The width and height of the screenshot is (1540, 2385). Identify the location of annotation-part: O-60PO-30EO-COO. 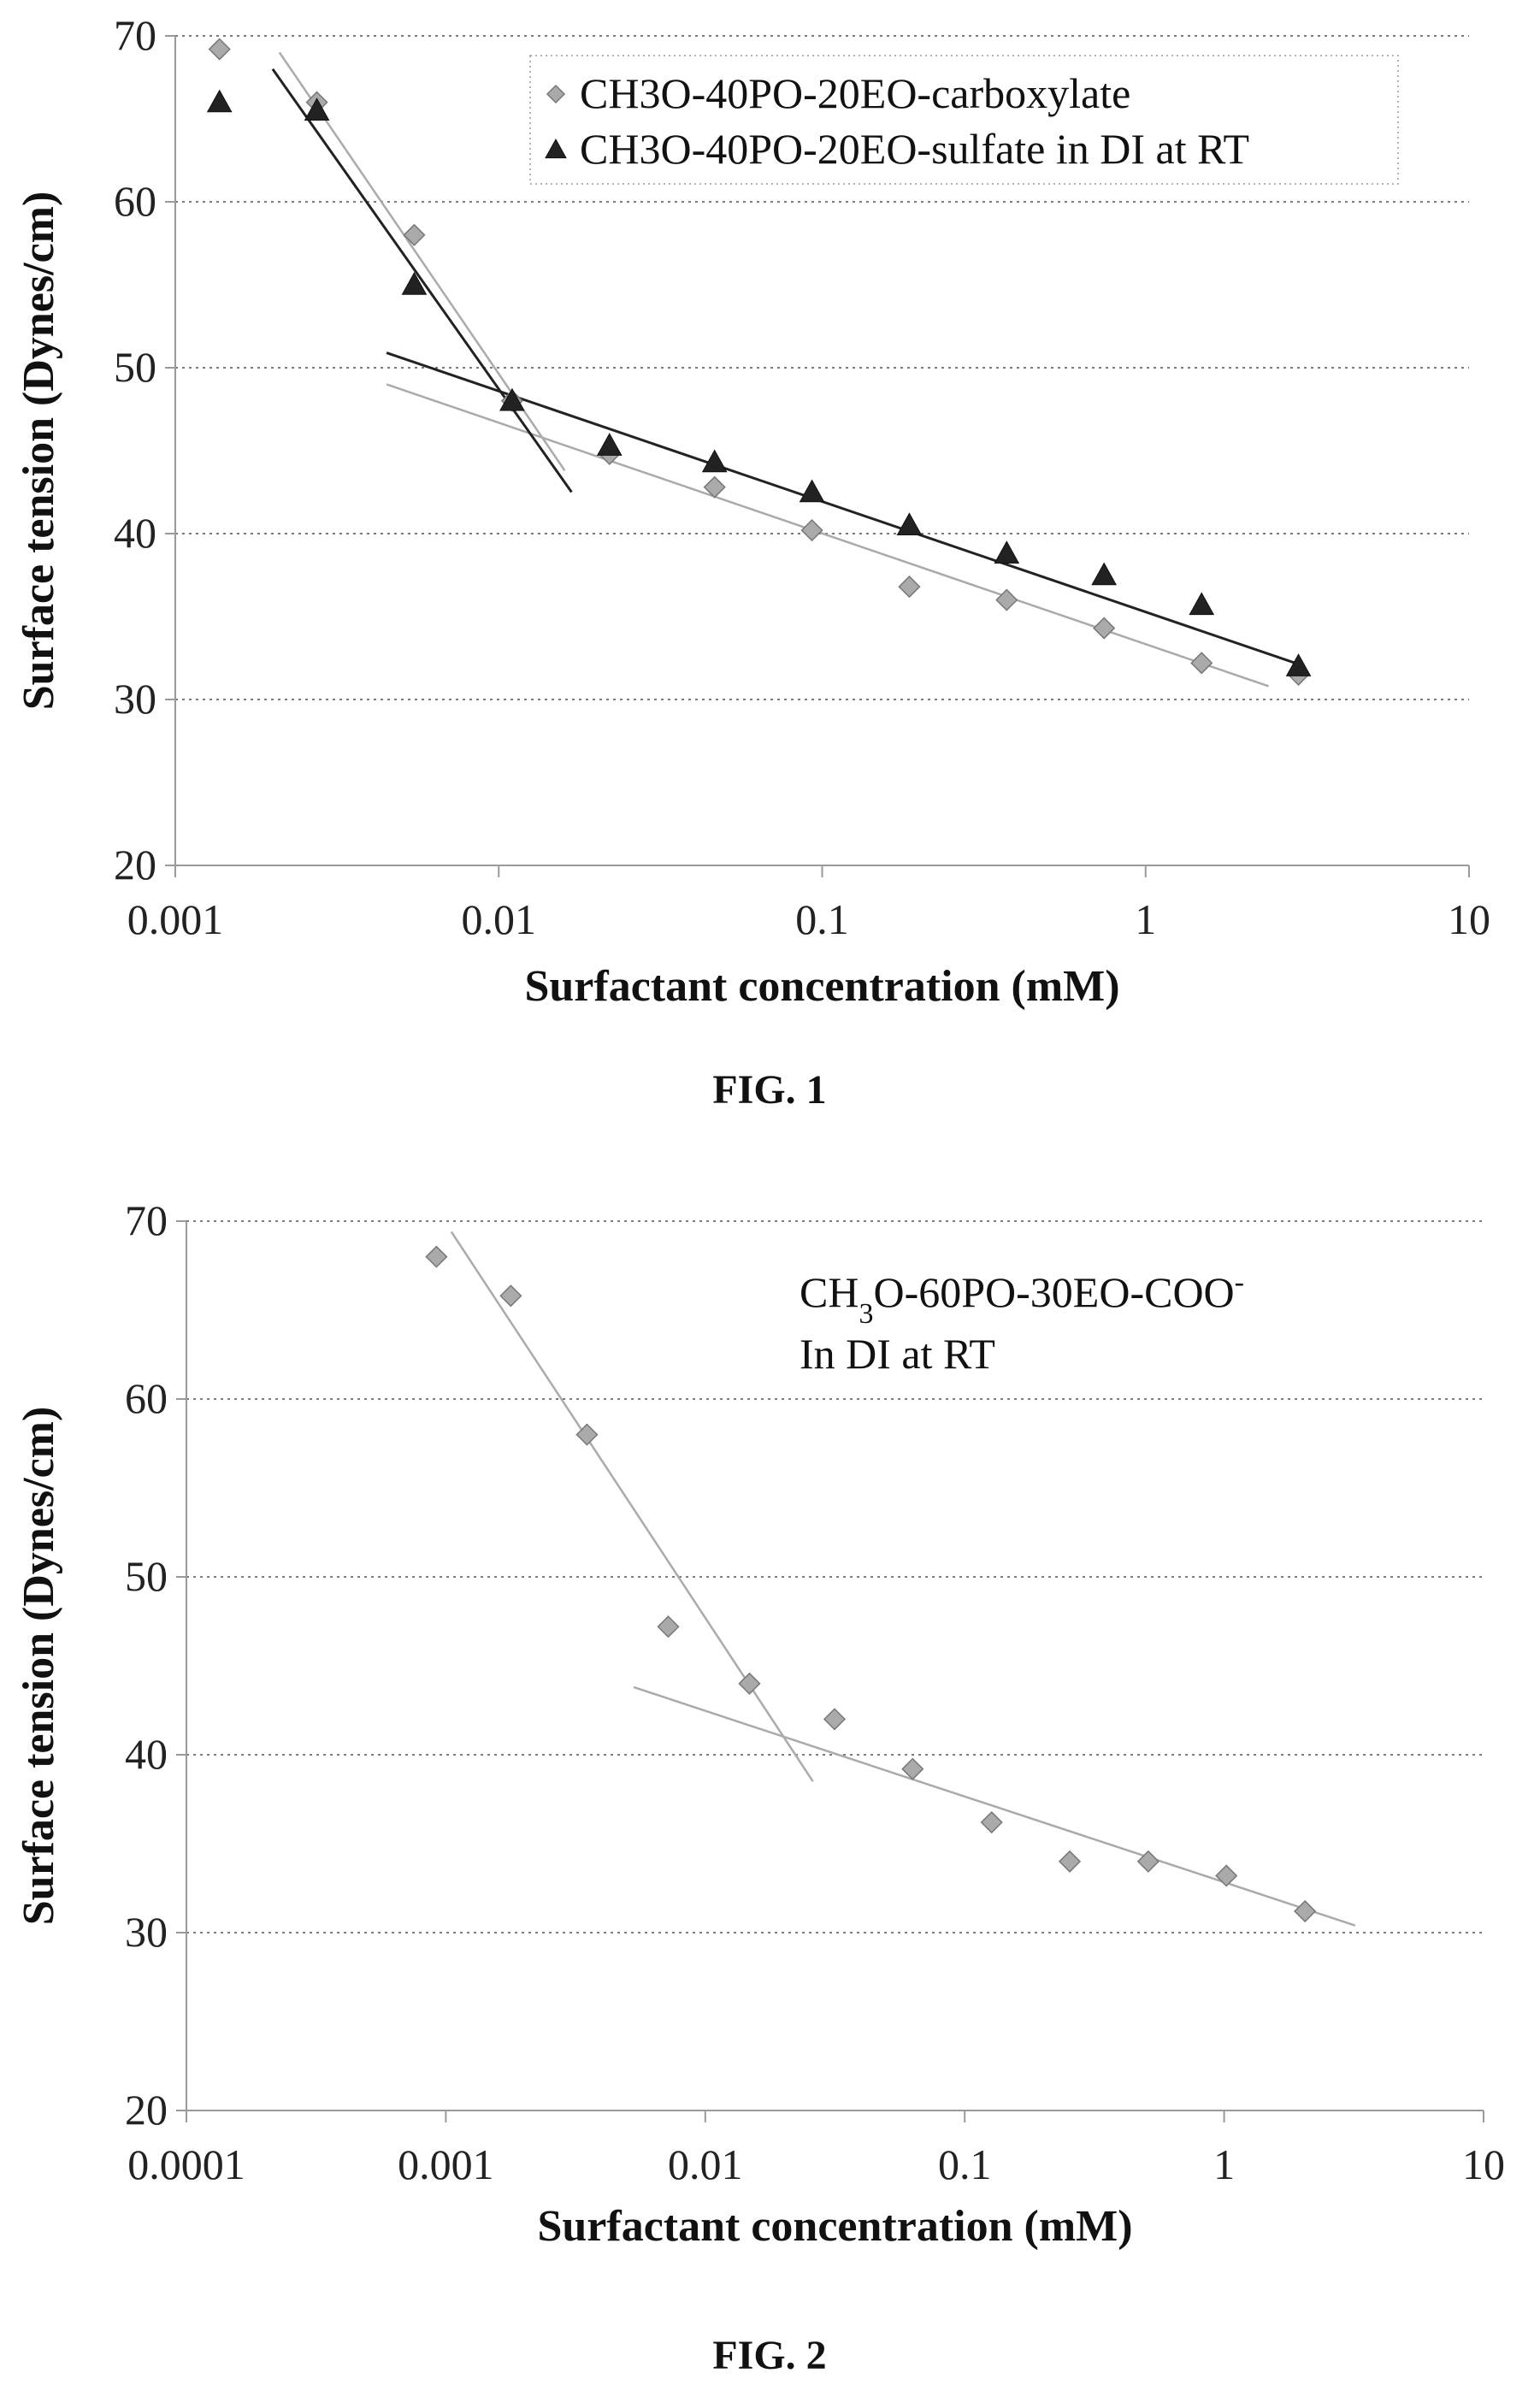
(1053, 1292).